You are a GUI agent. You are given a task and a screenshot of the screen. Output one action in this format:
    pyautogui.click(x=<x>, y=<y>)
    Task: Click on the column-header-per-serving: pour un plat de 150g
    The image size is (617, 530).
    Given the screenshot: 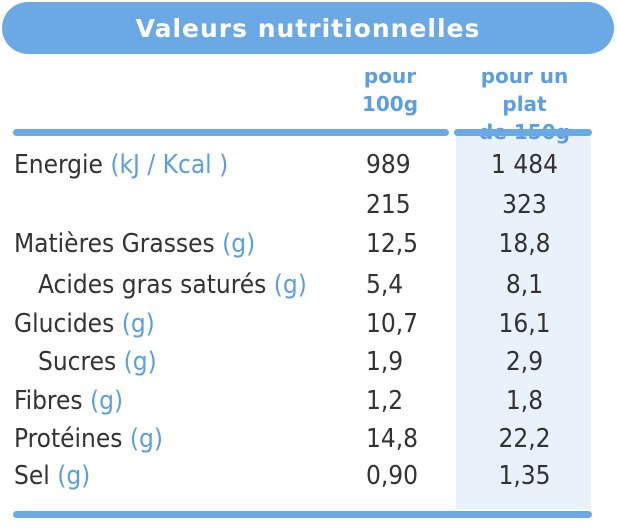 What is the action you would take?
    pyautogui.click(x=524, y=104)
    